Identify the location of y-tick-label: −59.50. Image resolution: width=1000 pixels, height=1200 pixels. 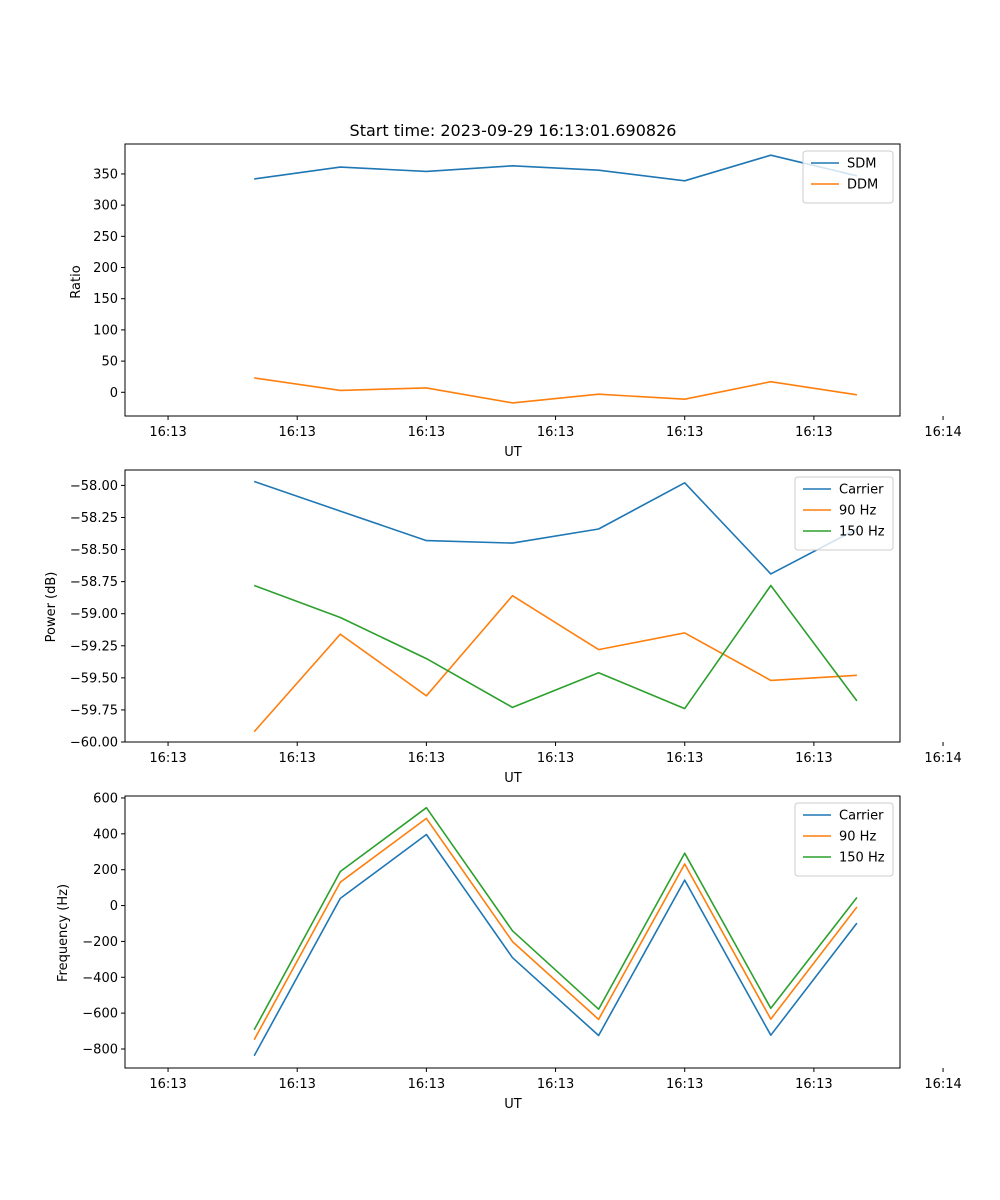
(94, 678).